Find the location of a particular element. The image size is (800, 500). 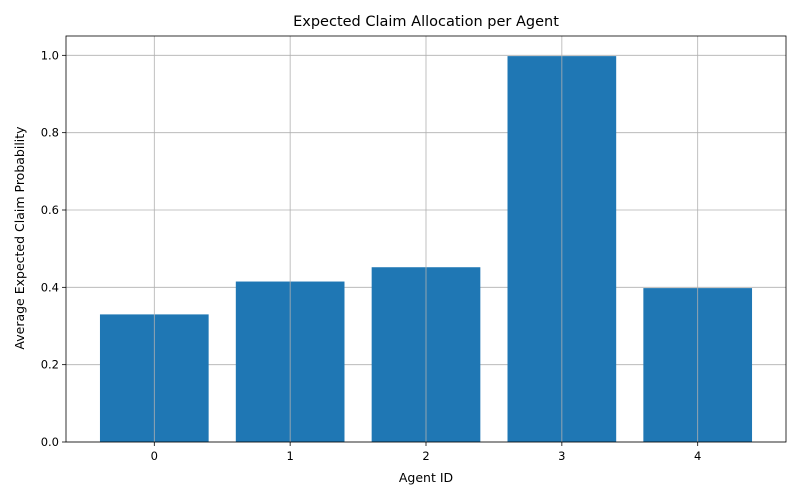

x-axis-label: Agent ID is located at coordinates (426, 477).